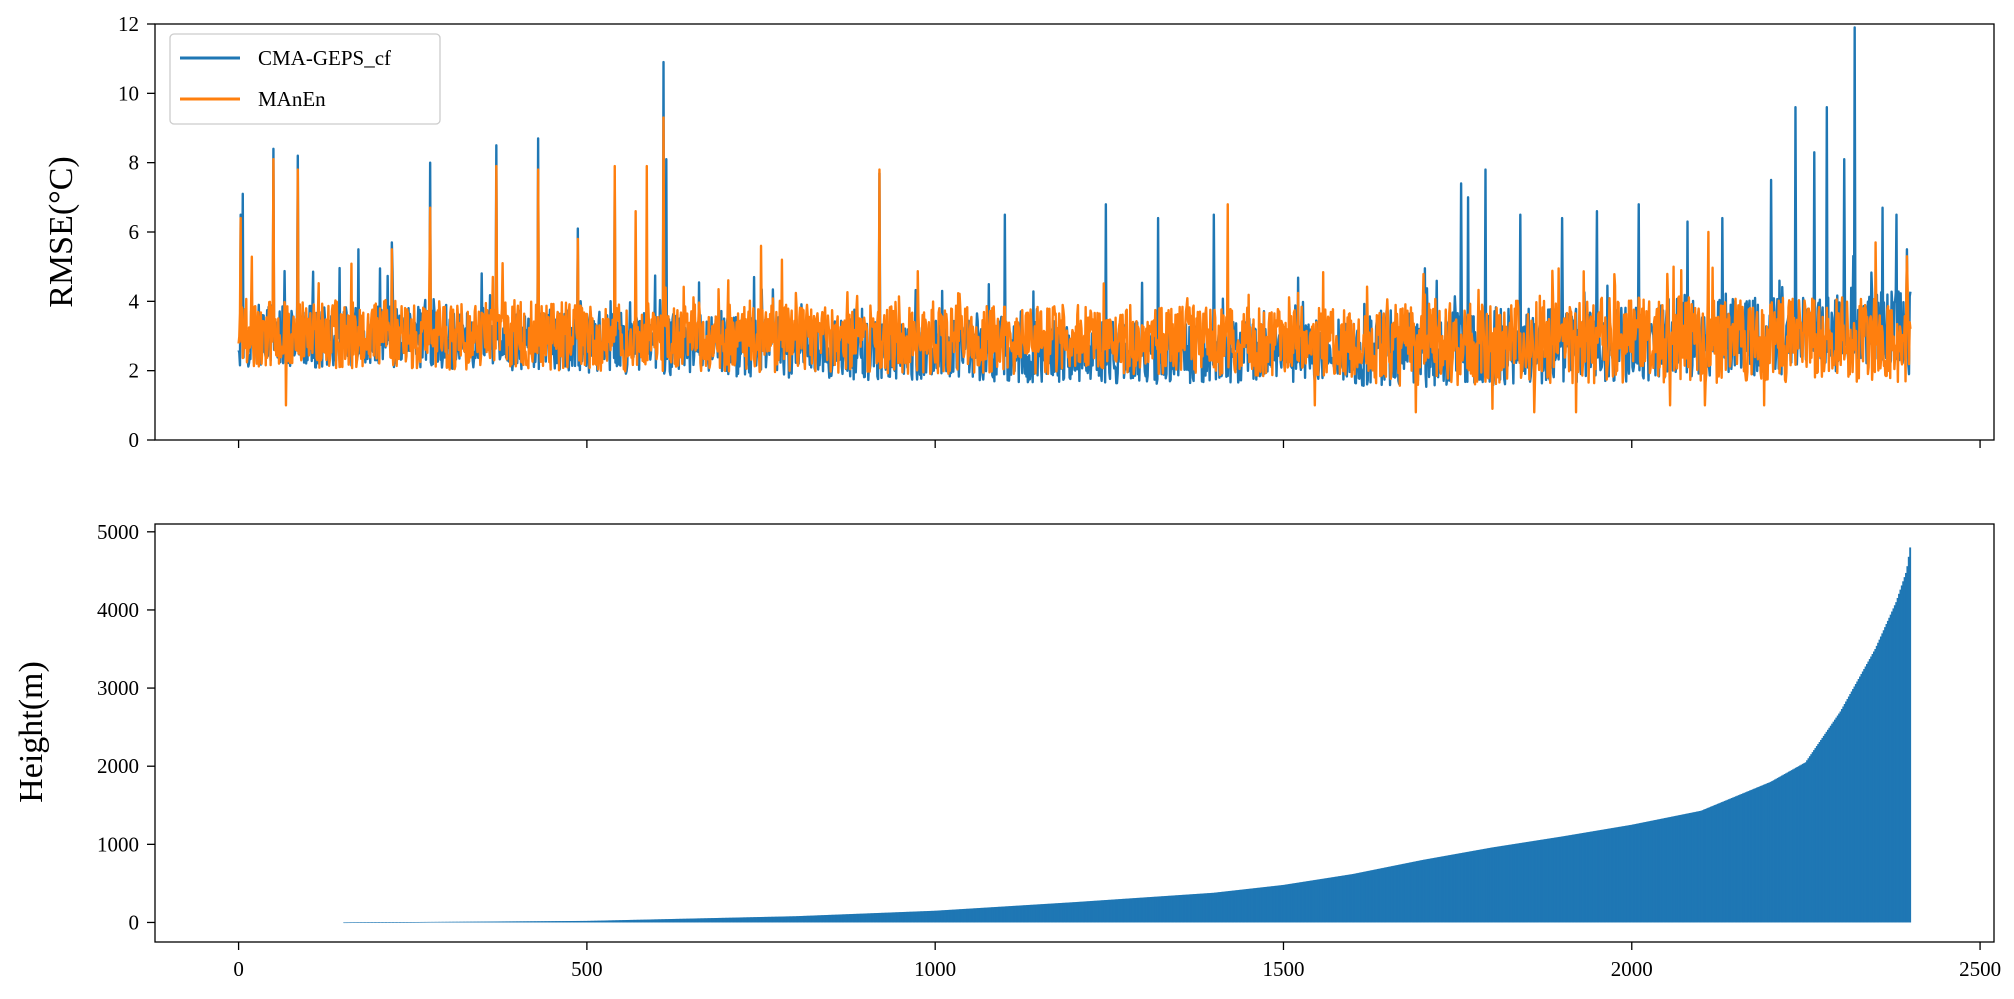 The width and height of the screenshot is (2014, 999). I want to click on y-tick-label: 5000, so click(118, 532).